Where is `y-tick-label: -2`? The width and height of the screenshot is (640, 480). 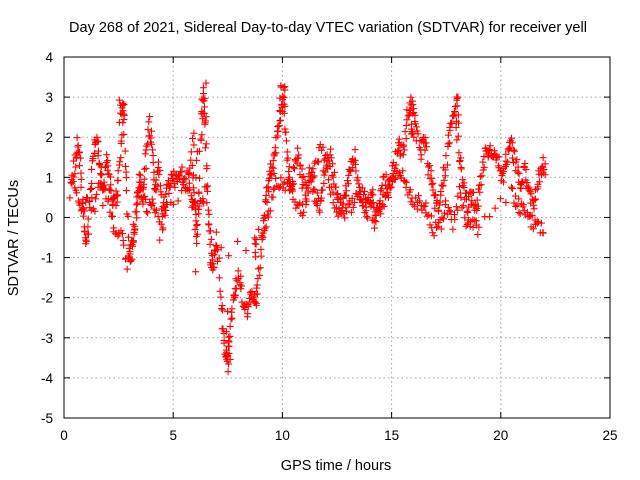
y-tick-label: -2 is located at coordinates (47, 298).